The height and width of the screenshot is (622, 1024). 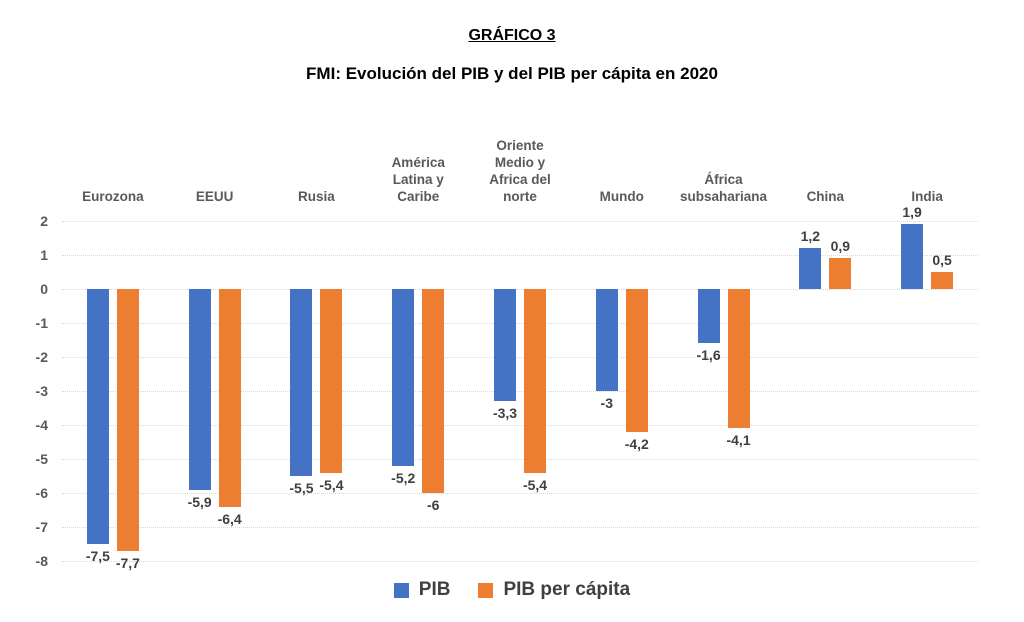 I want to click on category-label: Rusia, so click(x=316, y=196).